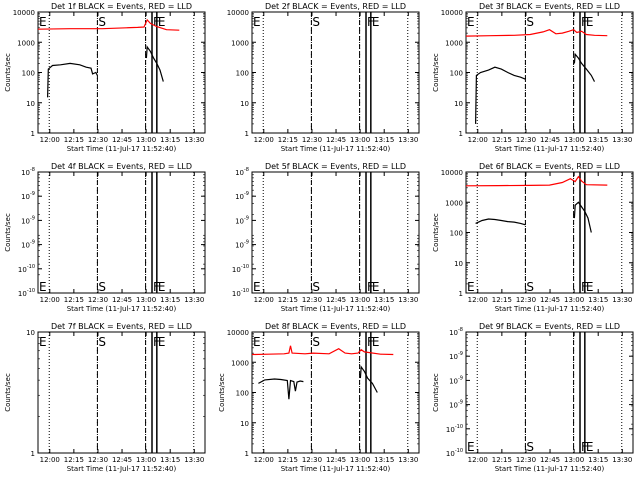 Image resolution: width=640 pixels, height=480 pixels. I want to click on y-tick-label: 10⁻⁸, so click(28, 172).